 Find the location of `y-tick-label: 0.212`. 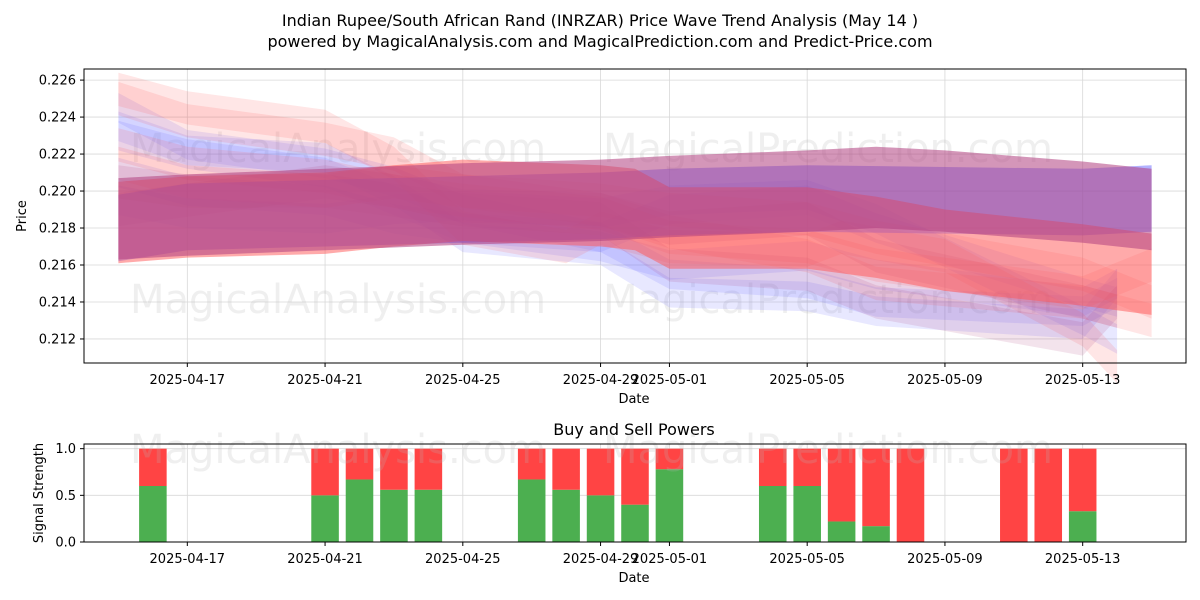

y-tick-label: 0.212 is located at coordinates (57, 339).